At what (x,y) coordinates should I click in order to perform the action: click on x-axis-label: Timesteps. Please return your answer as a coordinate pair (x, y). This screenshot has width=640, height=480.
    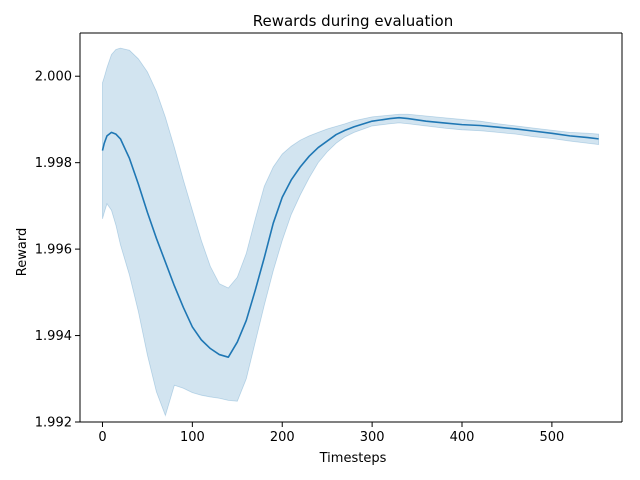
    Looking at the image, I should click on (353, 458).